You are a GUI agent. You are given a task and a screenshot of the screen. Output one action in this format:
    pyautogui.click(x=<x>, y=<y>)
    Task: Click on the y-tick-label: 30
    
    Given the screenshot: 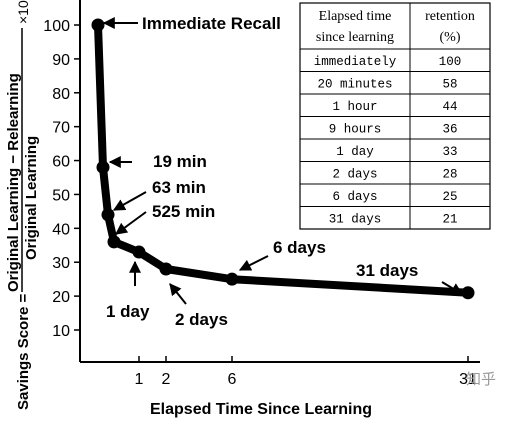 What is the action you would take?
    pyautogui.click(x=61, y=263)
    